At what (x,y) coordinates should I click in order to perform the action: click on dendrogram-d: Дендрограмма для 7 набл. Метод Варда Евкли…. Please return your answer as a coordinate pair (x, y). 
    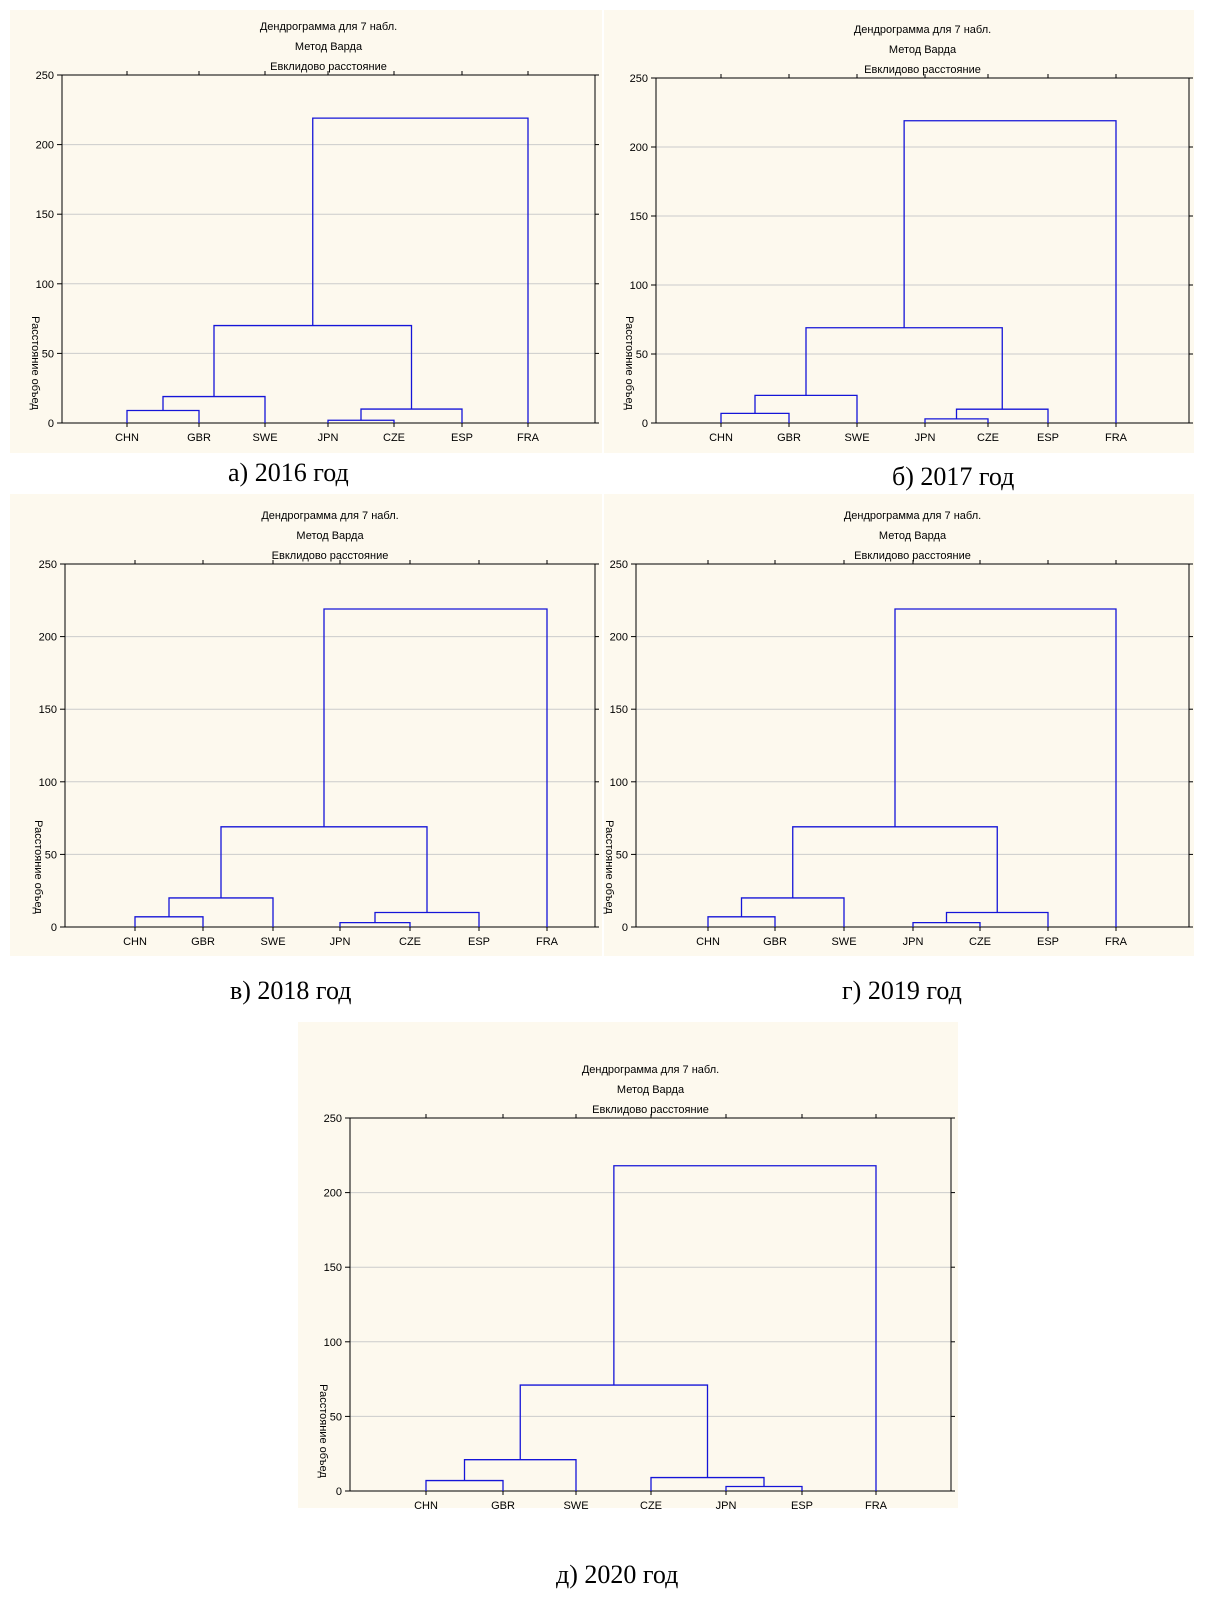
    Looking at the image, I should click on (898, 729).